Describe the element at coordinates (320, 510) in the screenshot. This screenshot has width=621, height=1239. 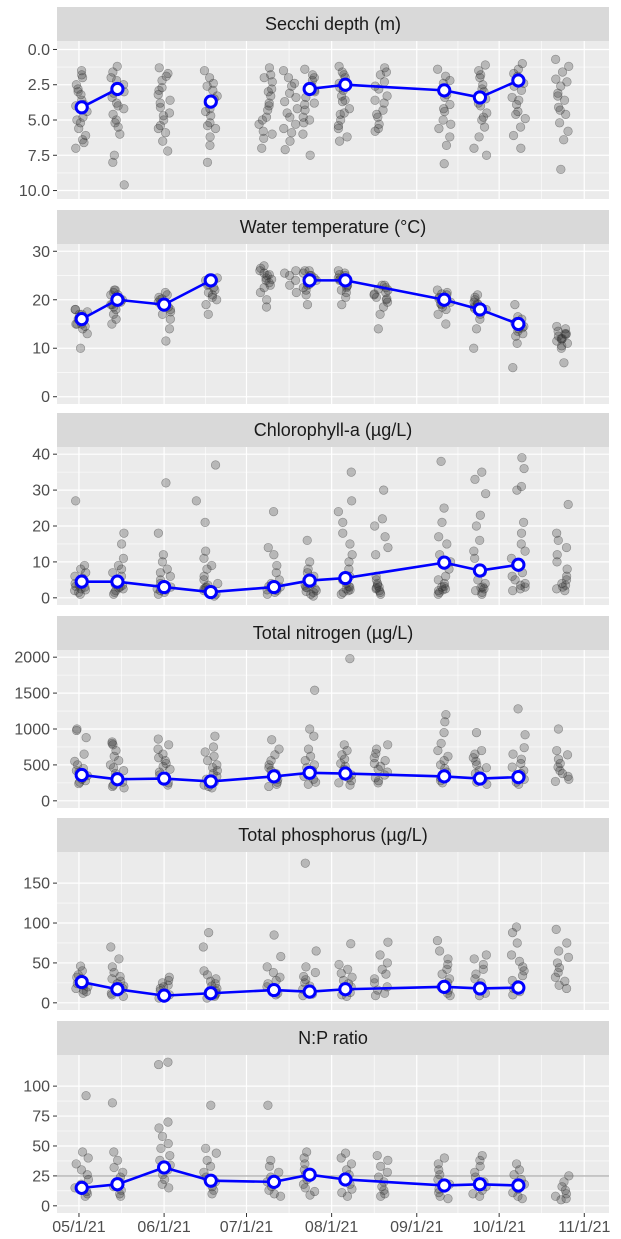
I see `panel-3: Chlorophyll-a (µg/L) 0 10 20 30 40` at that location.